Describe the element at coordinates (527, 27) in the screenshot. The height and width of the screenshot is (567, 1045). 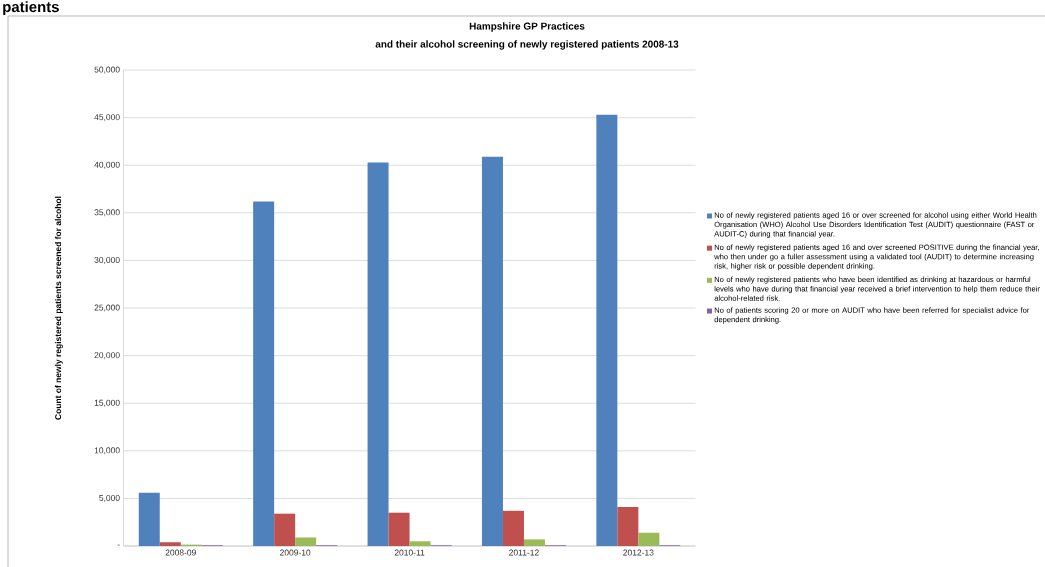
I see `chart-title: Hampshire GP Practices` at that location.